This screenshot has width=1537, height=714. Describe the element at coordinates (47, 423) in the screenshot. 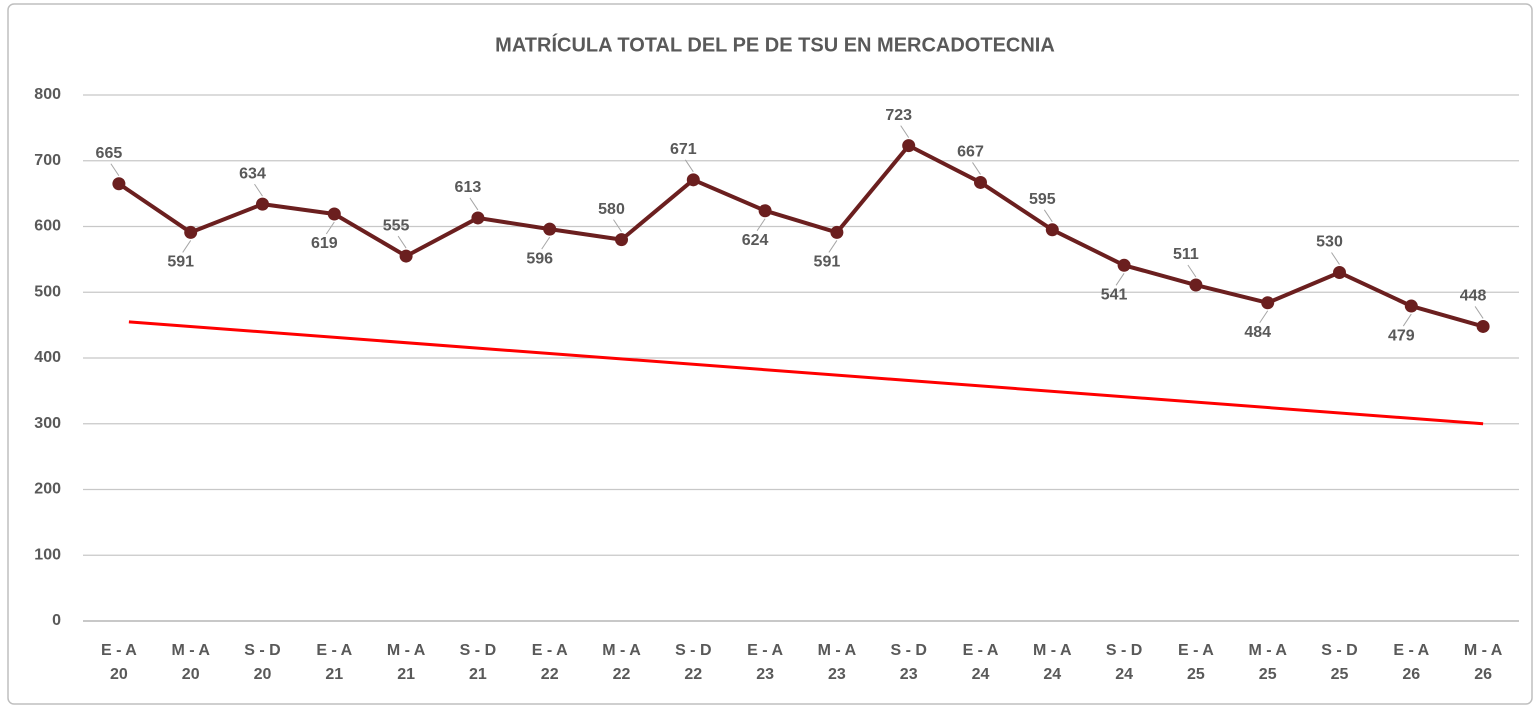

I see `y-tick-label: 300` at that location.